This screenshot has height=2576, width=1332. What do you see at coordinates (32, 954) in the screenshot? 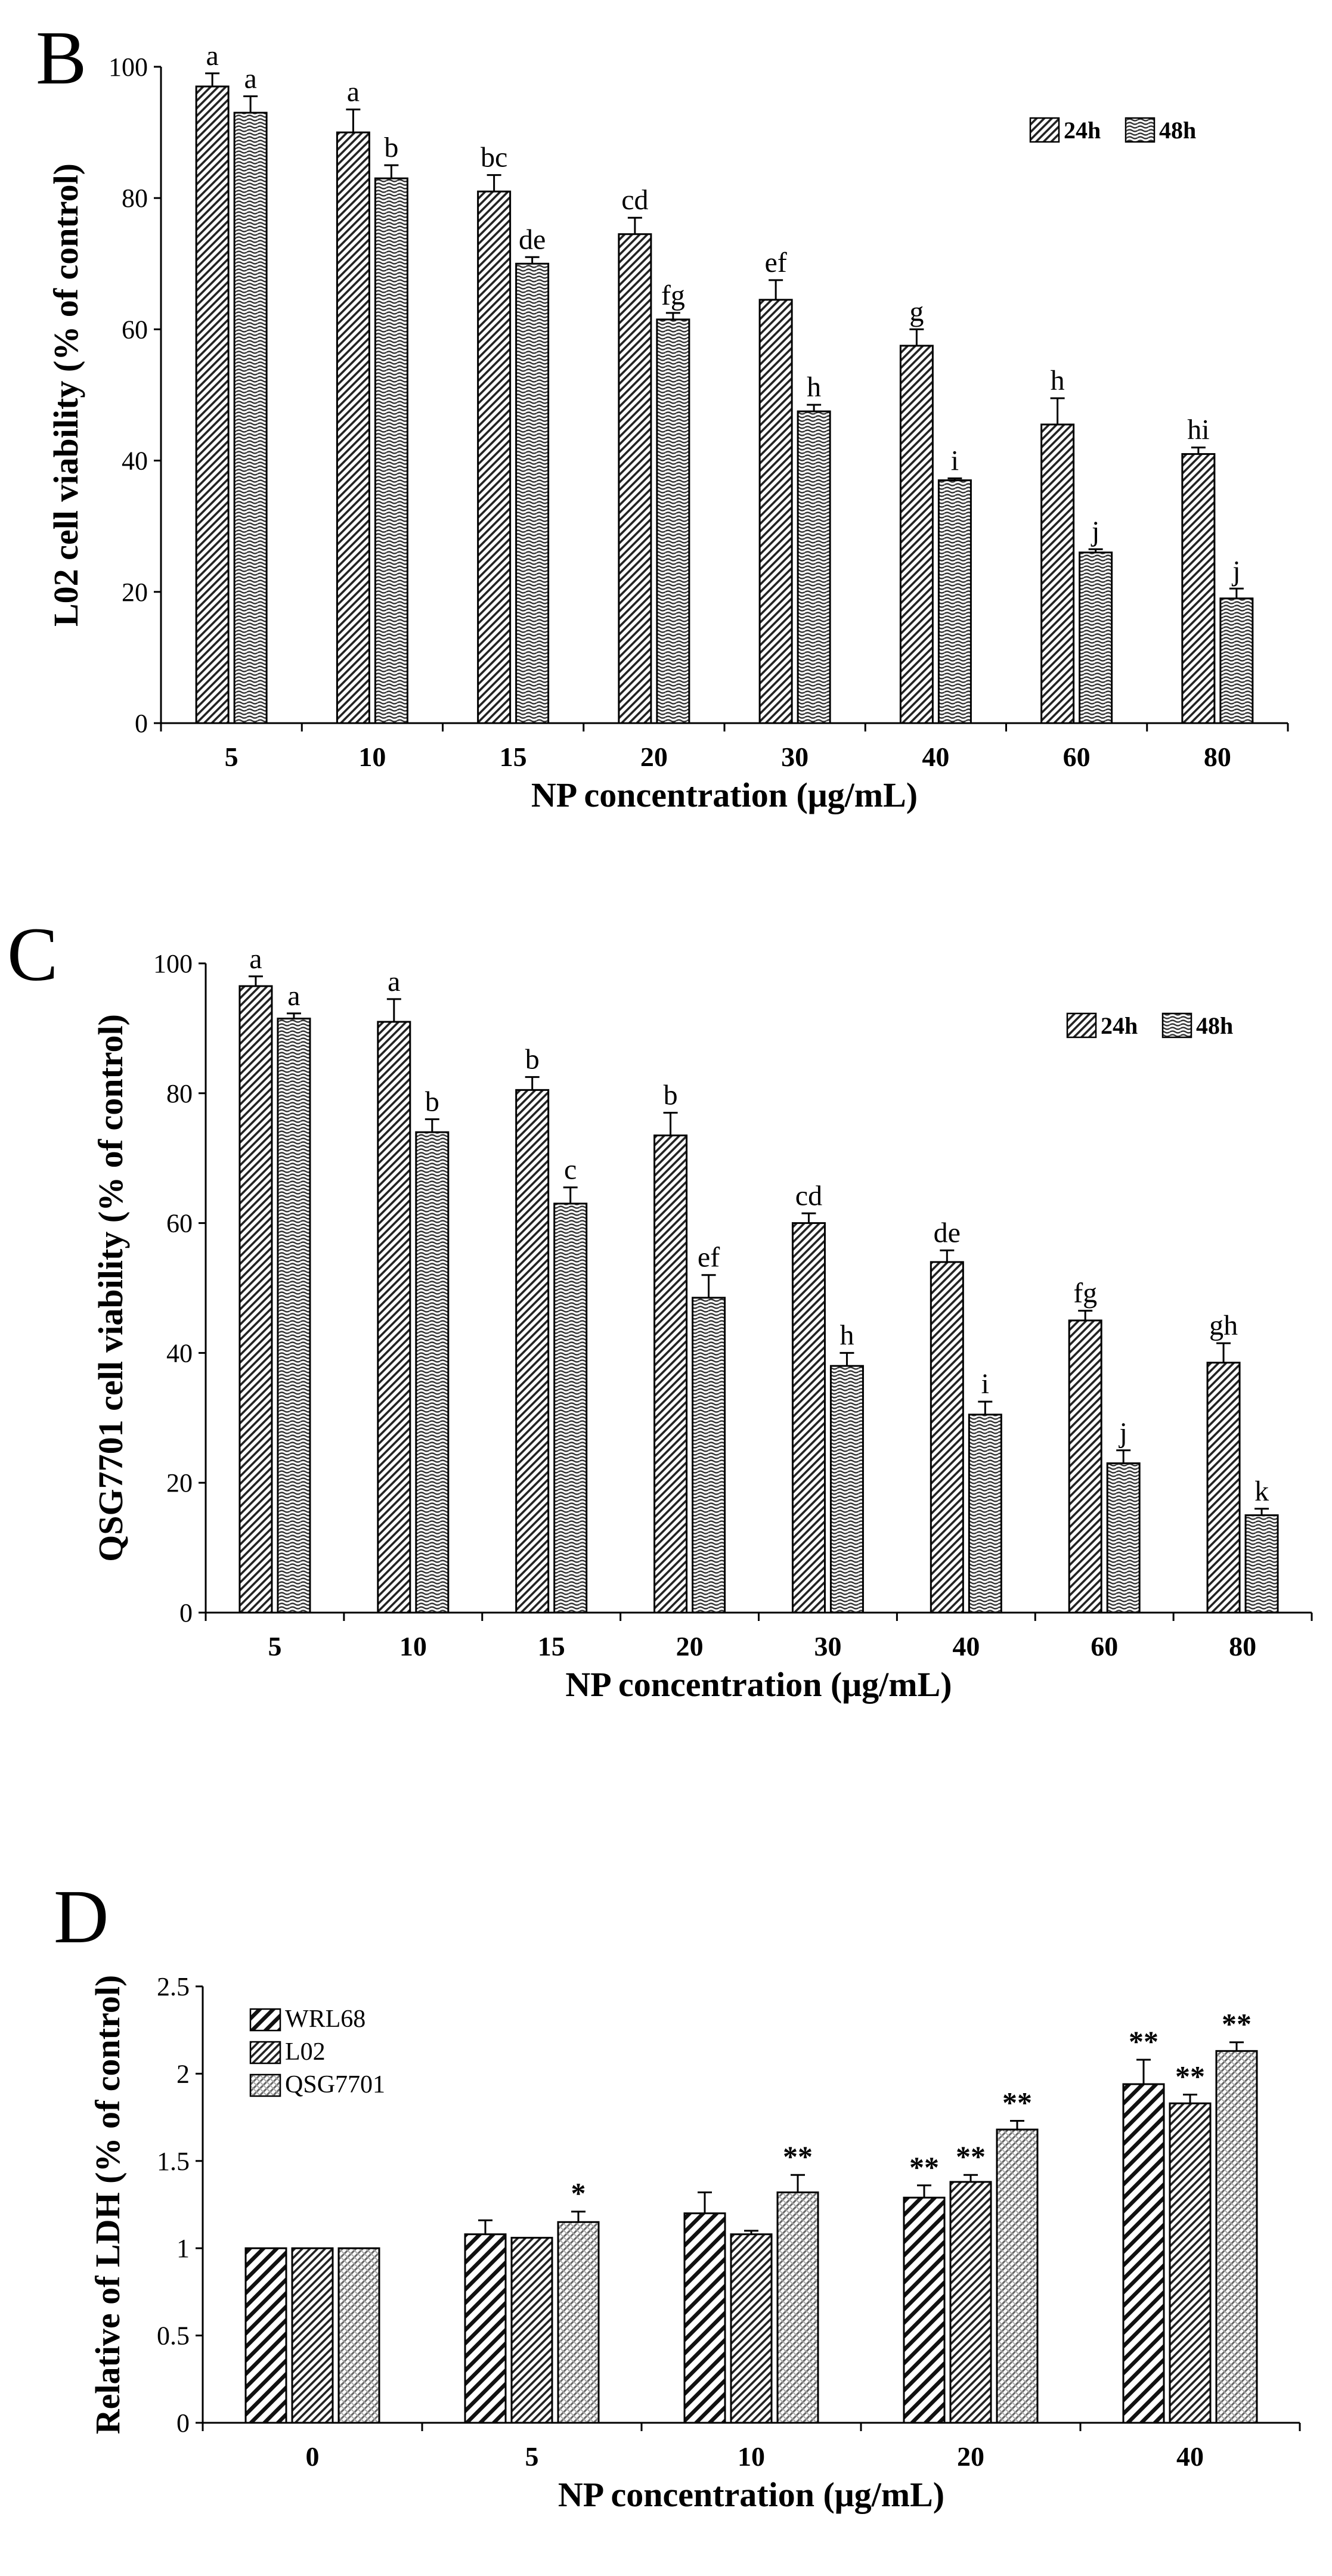
I see `panel-letter: C` at bounding box center [32, 954].